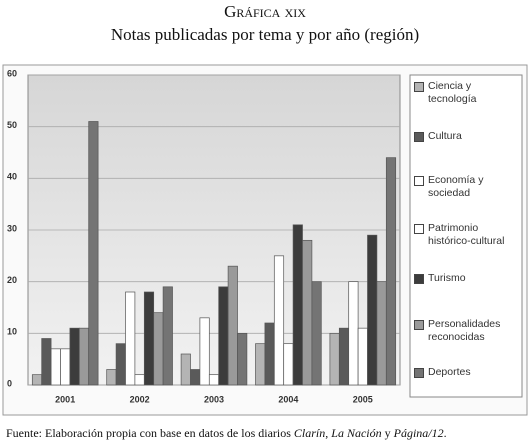 This screenshot has height=446, width=531. Describe the element at coordinates (309, 433) in the screenshot. I see `source-part: Clarín` at that location.